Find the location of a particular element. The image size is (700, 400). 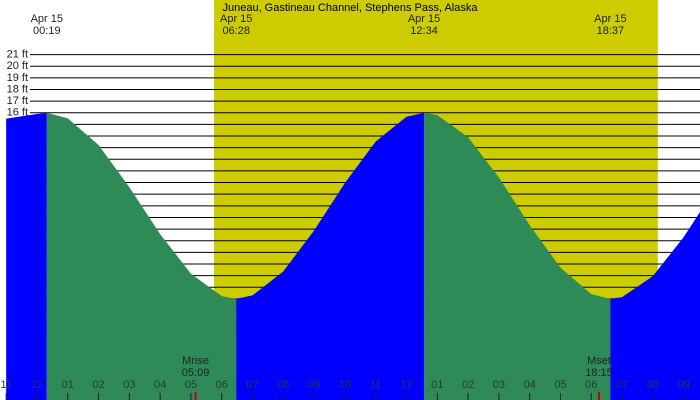

y-tick-label: 16 ft is located at coordinates (17, 113).